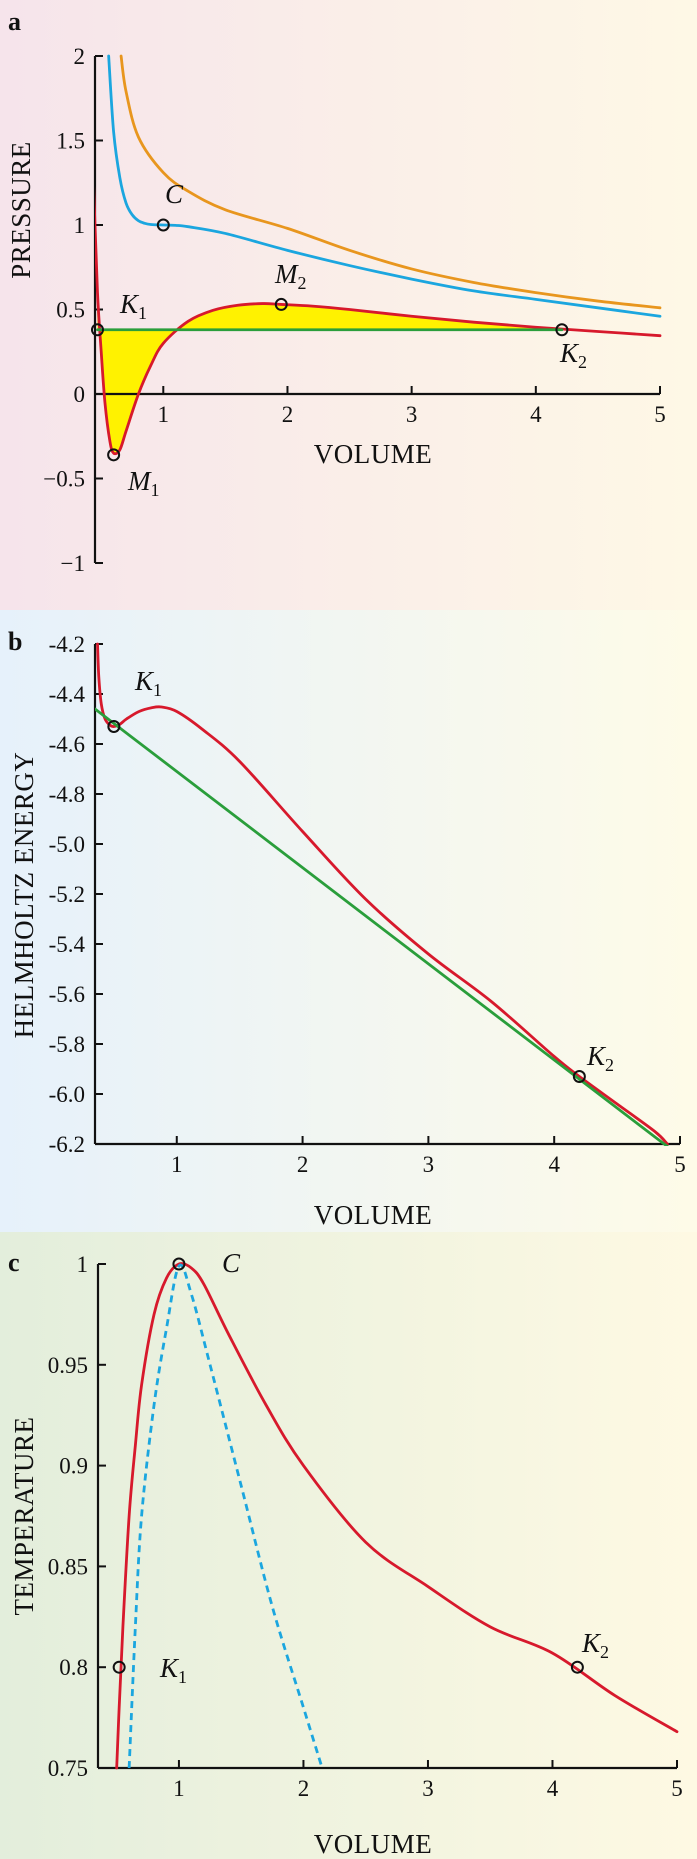 The image size is (697, 1859). What do you see at coordinates (68, 1566) in the screenshot?
I see `y-tick-label: 0.85` at bounding box center [68, 1566].